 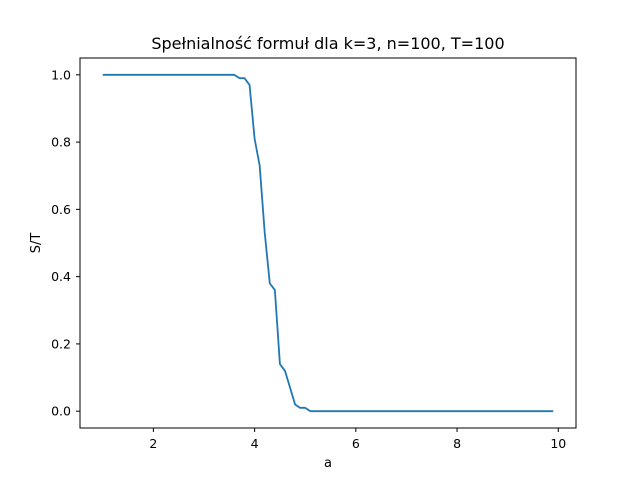 I want to click on y-tick-label: 0.8, so click(x=61, y=142).